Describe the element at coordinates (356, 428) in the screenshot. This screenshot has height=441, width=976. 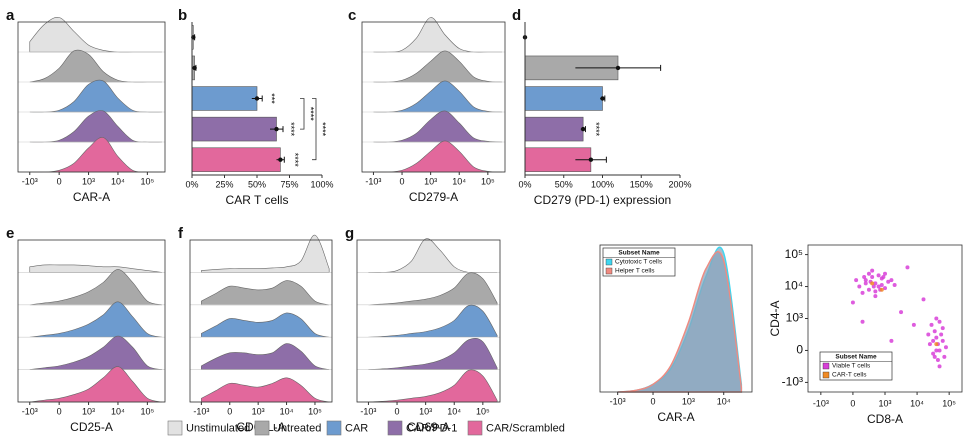
I see `legend-label: CAR` at that location.